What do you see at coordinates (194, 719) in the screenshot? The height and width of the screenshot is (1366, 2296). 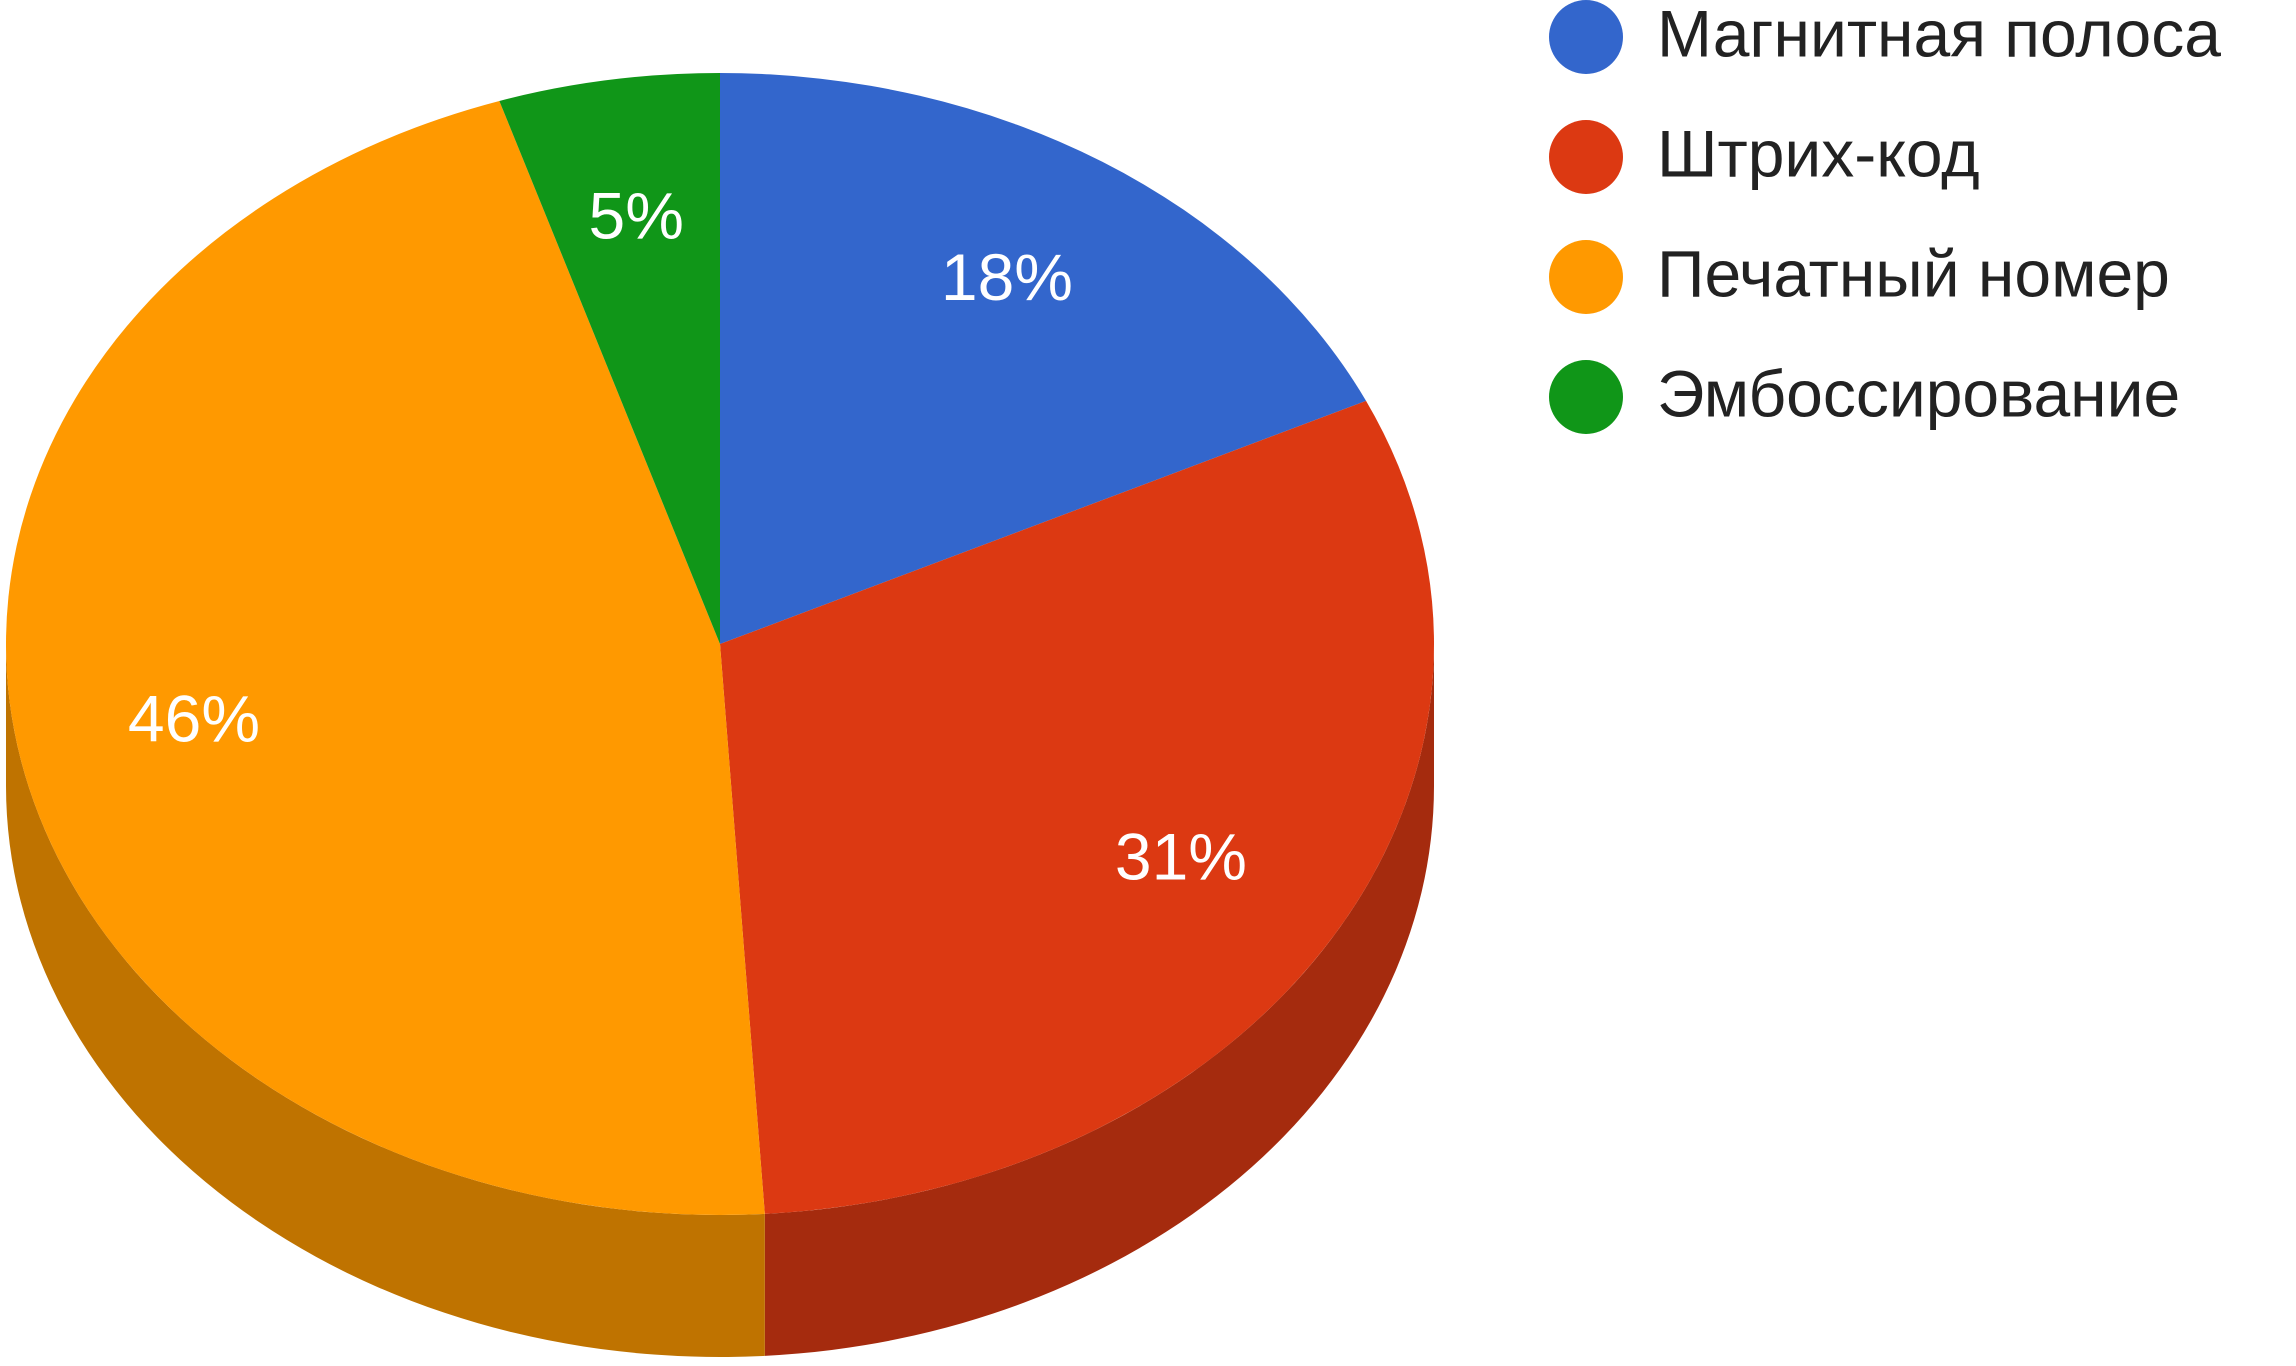 I see `data-label: 46%` at bounding box center [194, 719].